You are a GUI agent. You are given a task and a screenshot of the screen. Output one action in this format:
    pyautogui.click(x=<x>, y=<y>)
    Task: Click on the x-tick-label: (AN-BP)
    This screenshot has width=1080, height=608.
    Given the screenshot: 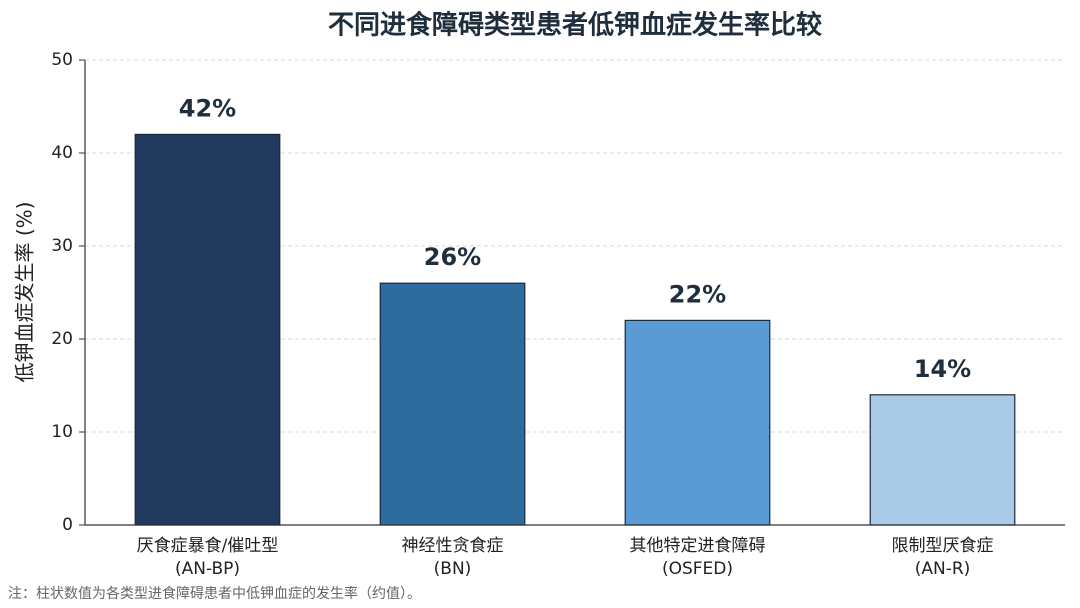 What is the action you would take?
    pyautogui.click(x=207, y=569)
    